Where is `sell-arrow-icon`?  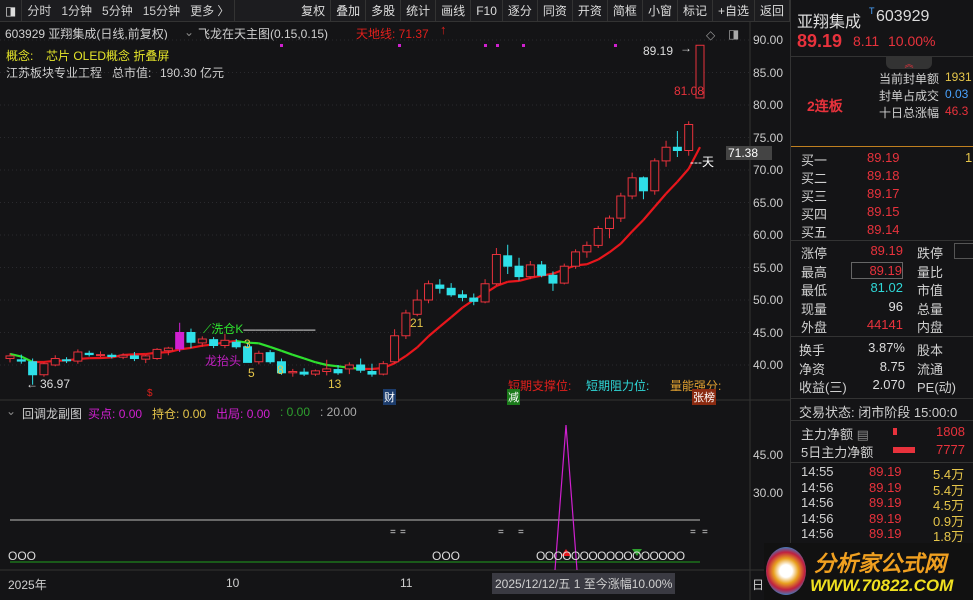 sell-arrow-icon is located at coordinates (637, 552).